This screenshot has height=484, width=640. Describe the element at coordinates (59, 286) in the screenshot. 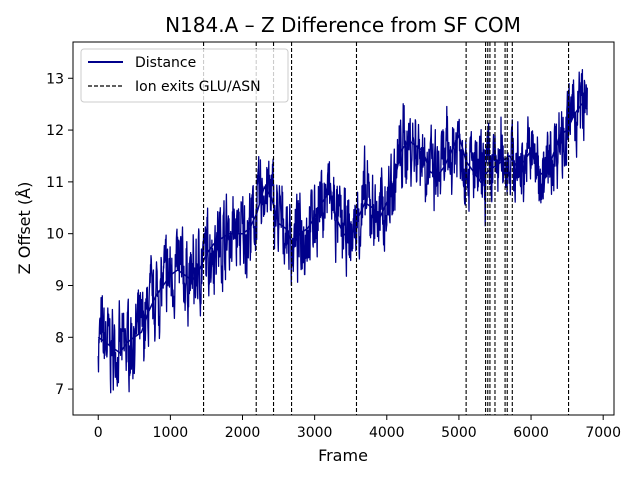

I see `y-tick-label: 9` at that location.